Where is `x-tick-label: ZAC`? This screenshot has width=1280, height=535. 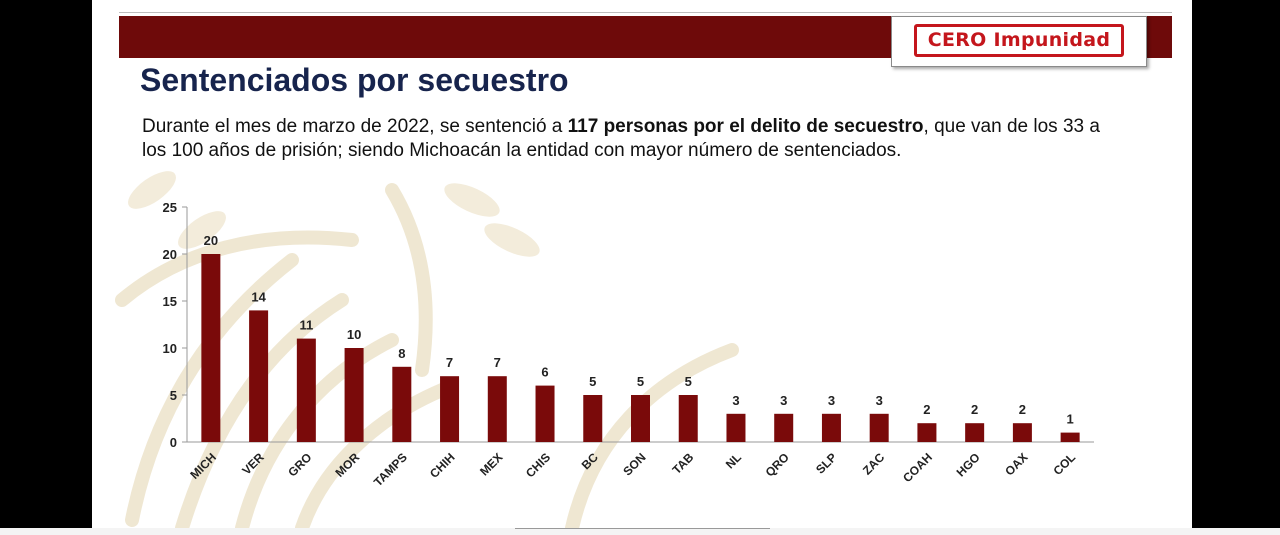 x-tick-label: ZAC is located at coordinates (874, 464).